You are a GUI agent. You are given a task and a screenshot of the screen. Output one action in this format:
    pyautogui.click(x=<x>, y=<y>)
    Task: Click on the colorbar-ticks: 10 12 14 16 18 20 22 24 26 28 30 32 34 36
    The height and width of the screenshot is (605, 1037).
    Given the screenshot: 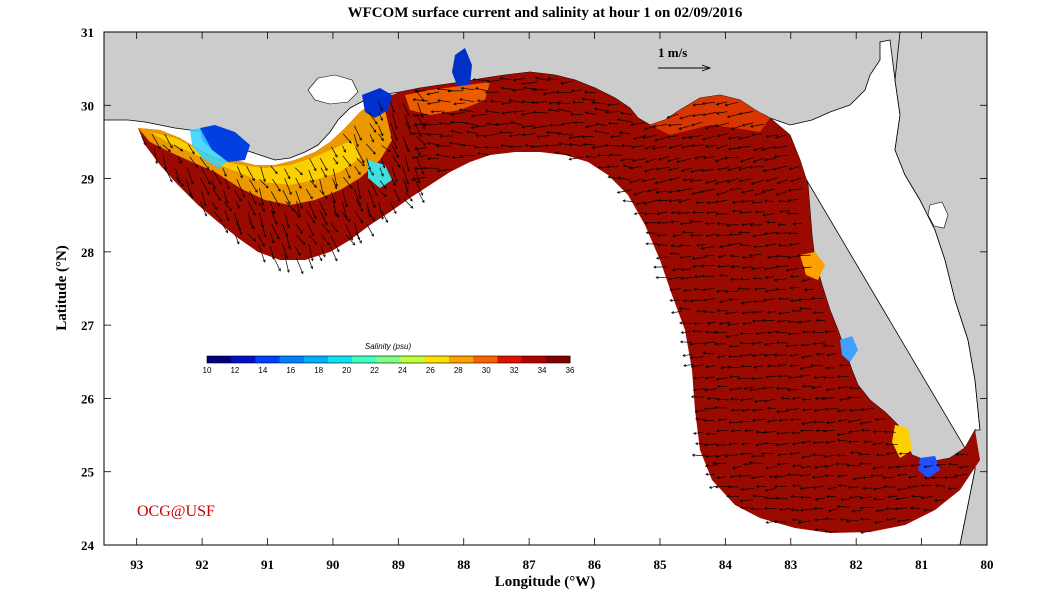 What is the action you would take?
    pyautogui.click(x=389, y=370)
    